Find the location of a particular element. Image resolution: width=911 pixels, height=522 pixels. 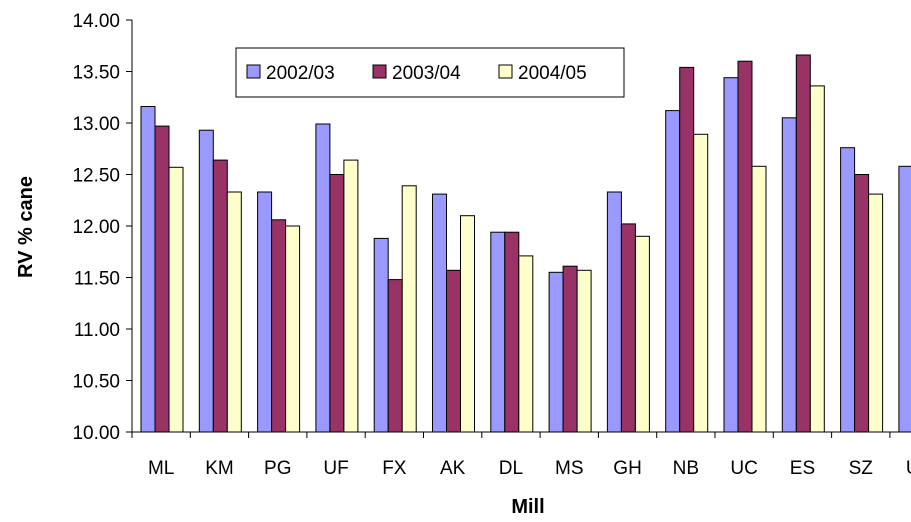

x-tick-label-sz: SZ is located at coordinates (861, 468).